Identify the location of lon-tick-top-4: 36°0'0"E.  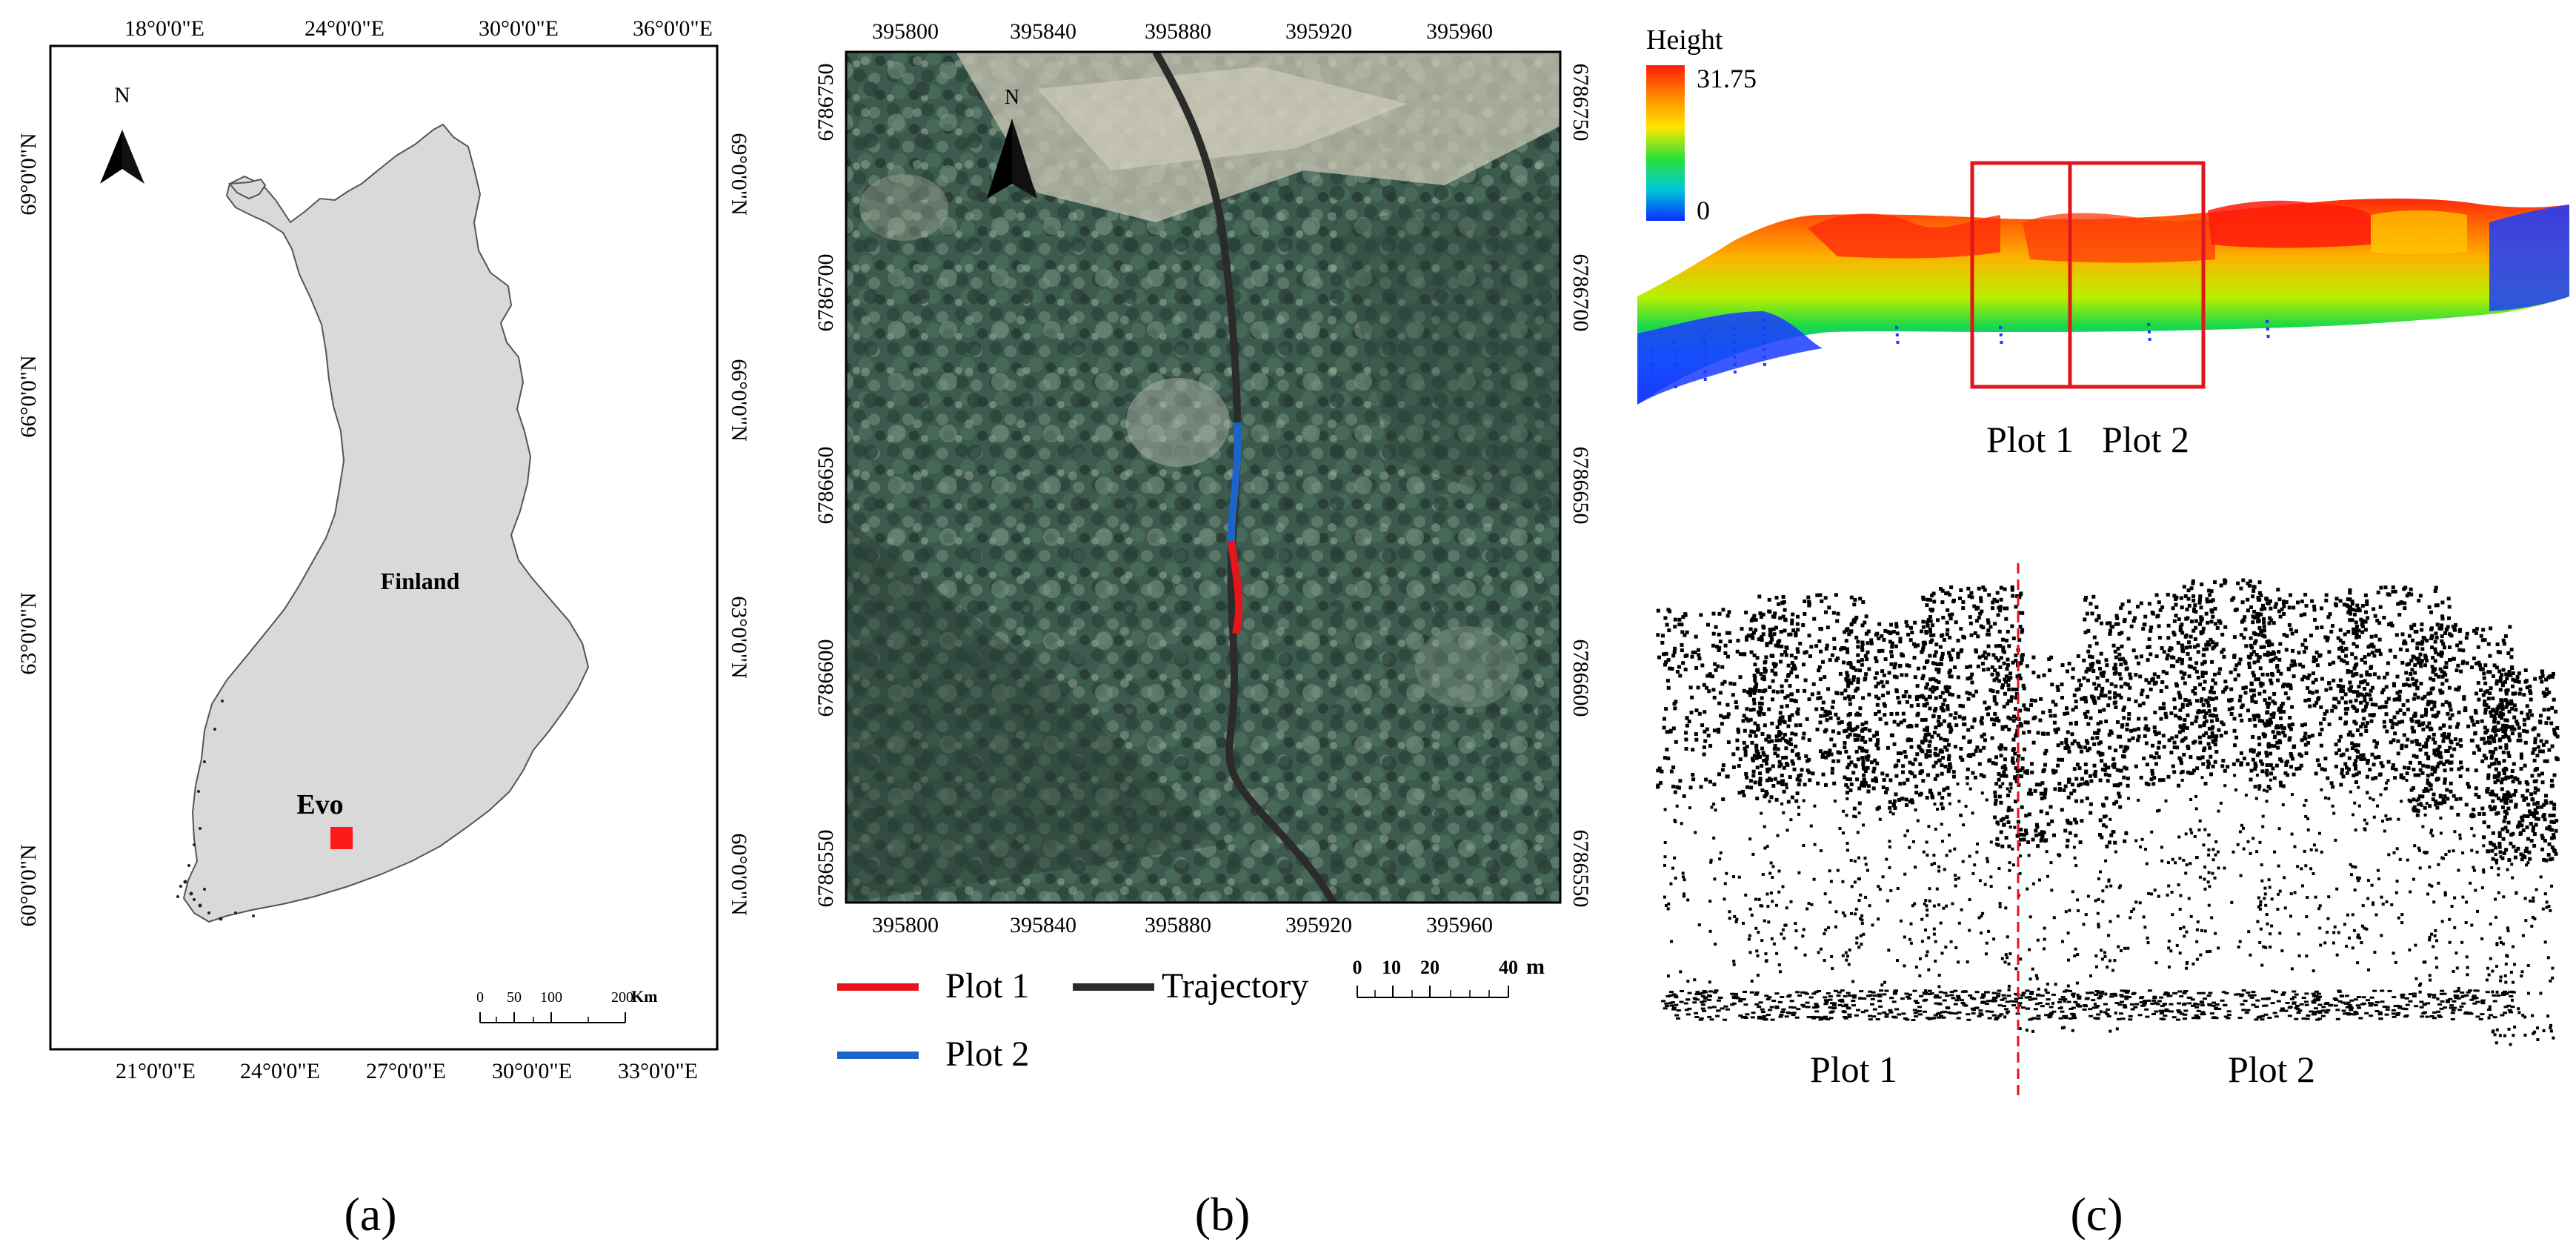
(673, 28).